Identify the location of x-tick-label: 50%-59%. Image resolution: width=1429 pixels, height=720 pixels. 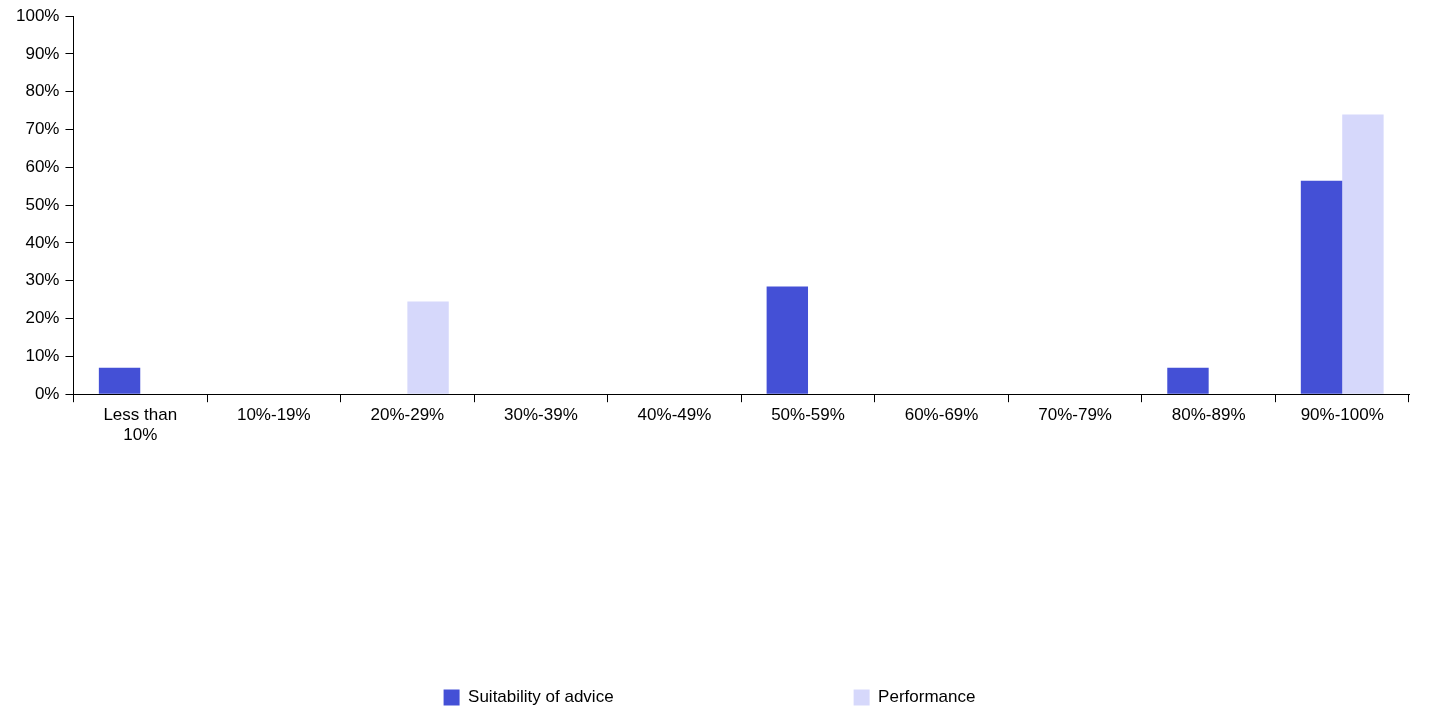
(808, 415).